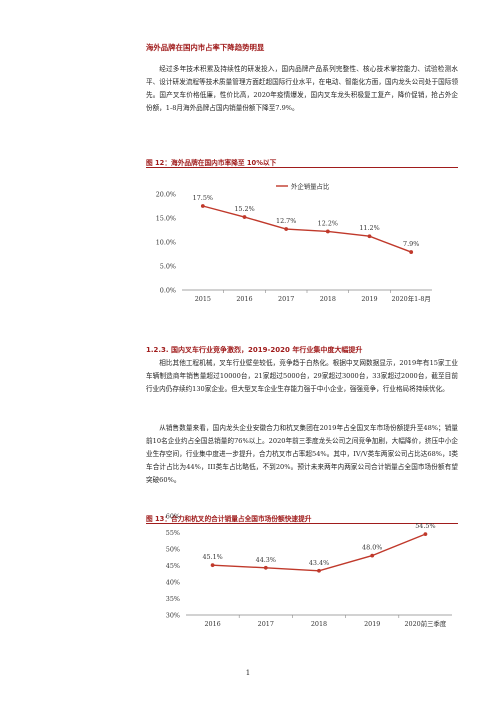 The width and height of the screenshot is (496, 702). I want to click on page-number: 1, so click(248, 673).